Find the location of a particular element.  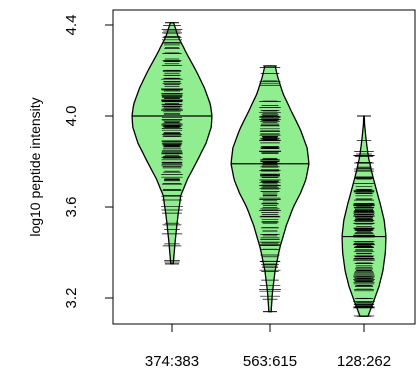

x-tick-label: 563:615 is located at coordinates (270, 361).